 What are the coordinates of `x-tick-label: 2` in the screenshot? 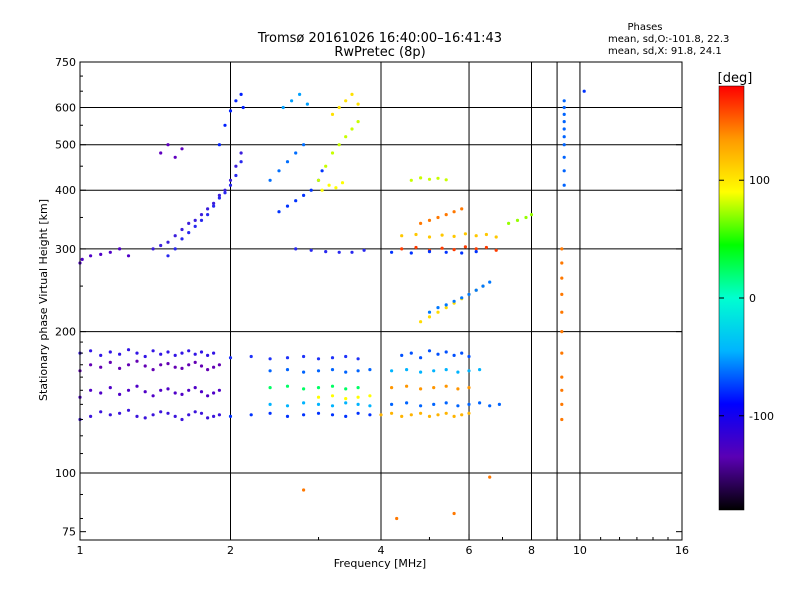 It's located at (230, 550).